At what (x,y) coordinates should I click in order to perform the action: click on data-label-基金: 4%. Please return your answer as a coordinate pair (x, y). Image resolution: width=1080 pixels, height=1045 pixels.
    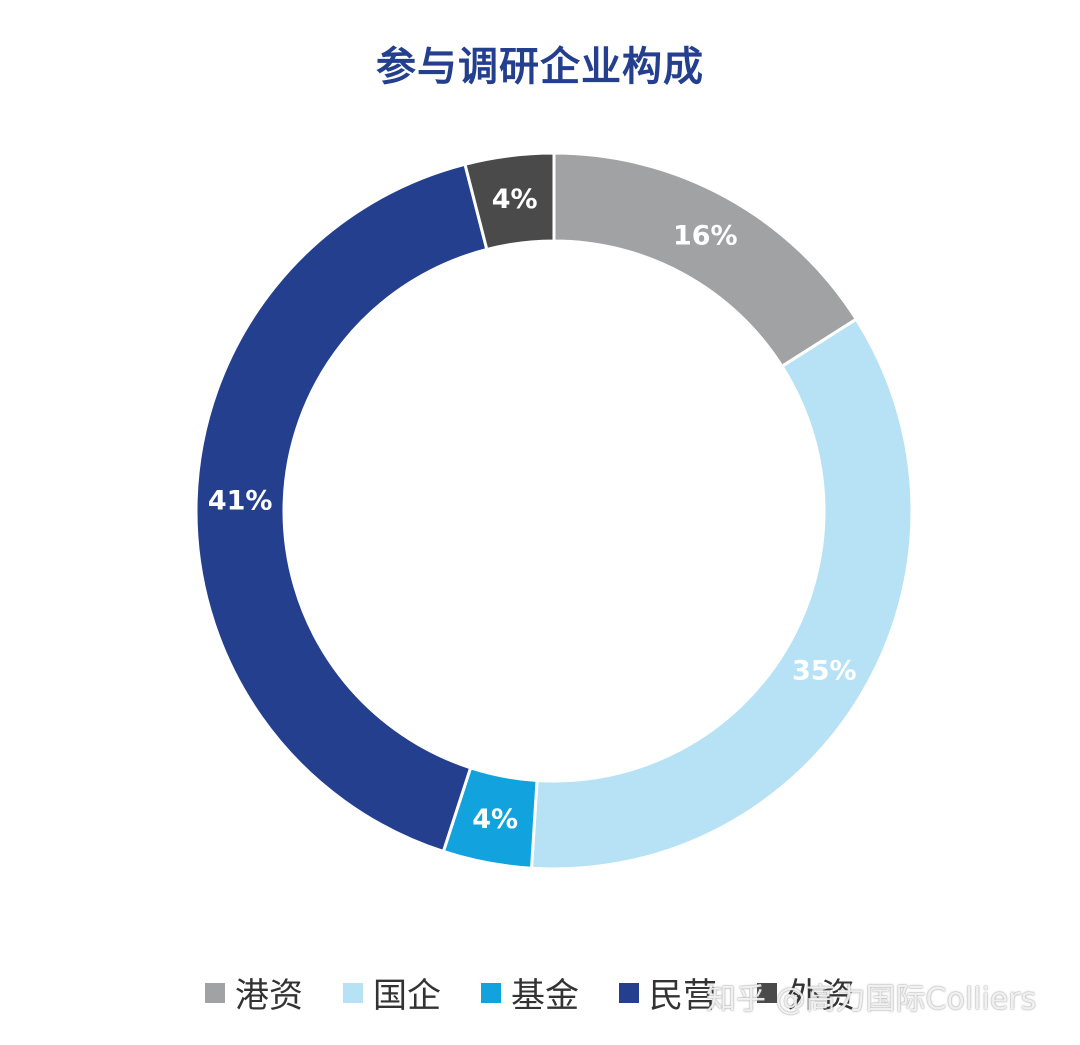
    Looking at the image, I should click on (495, 819).